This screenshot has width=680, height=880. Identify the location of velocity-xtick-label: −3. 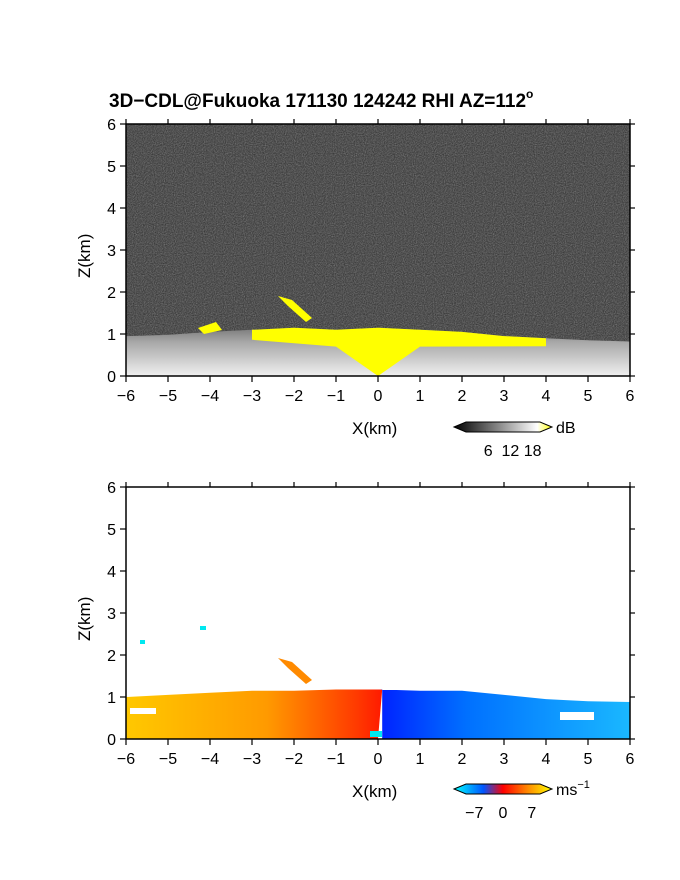
(252, 759).